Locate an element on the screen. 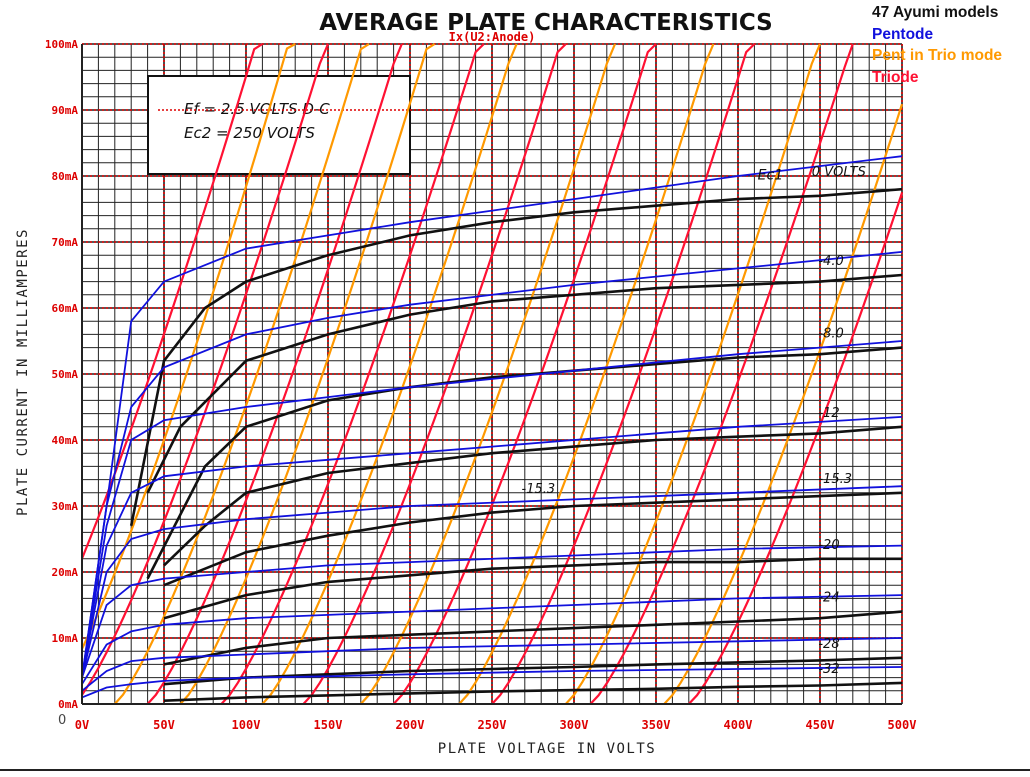 This screenshot has width=1030, height=777. x-tick-label: 200V is located at coordinates (410, 725).